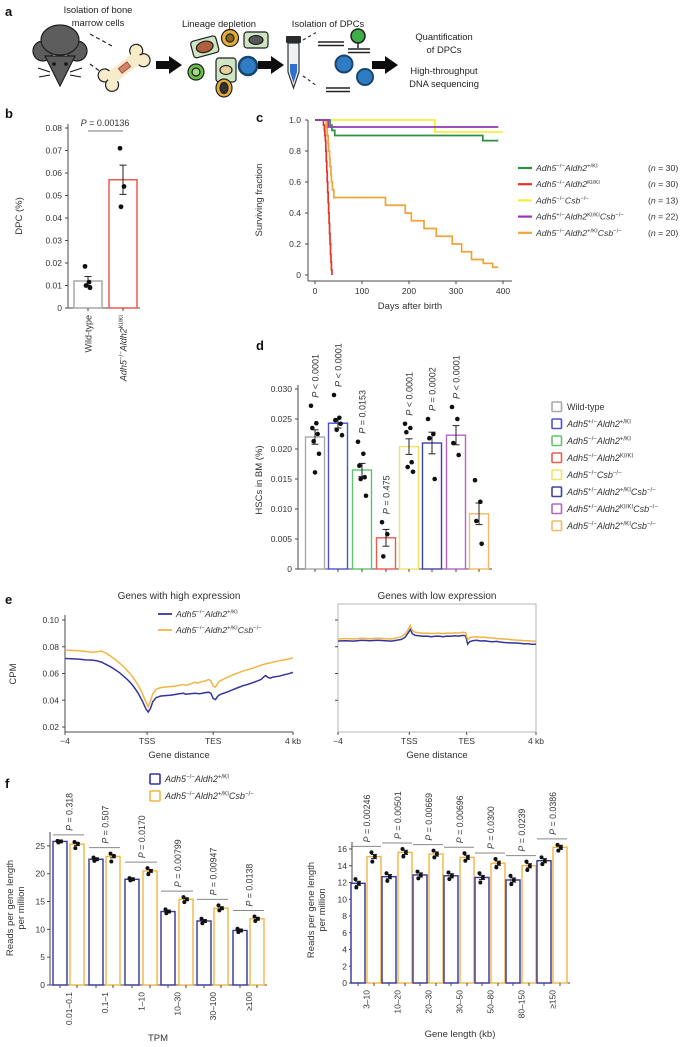 This screenshot has height=1047, width=685. What do you see at coordinates (362, 291) in the screenshot?
I see `svg-text: 100` at bounding box center [362, 291].